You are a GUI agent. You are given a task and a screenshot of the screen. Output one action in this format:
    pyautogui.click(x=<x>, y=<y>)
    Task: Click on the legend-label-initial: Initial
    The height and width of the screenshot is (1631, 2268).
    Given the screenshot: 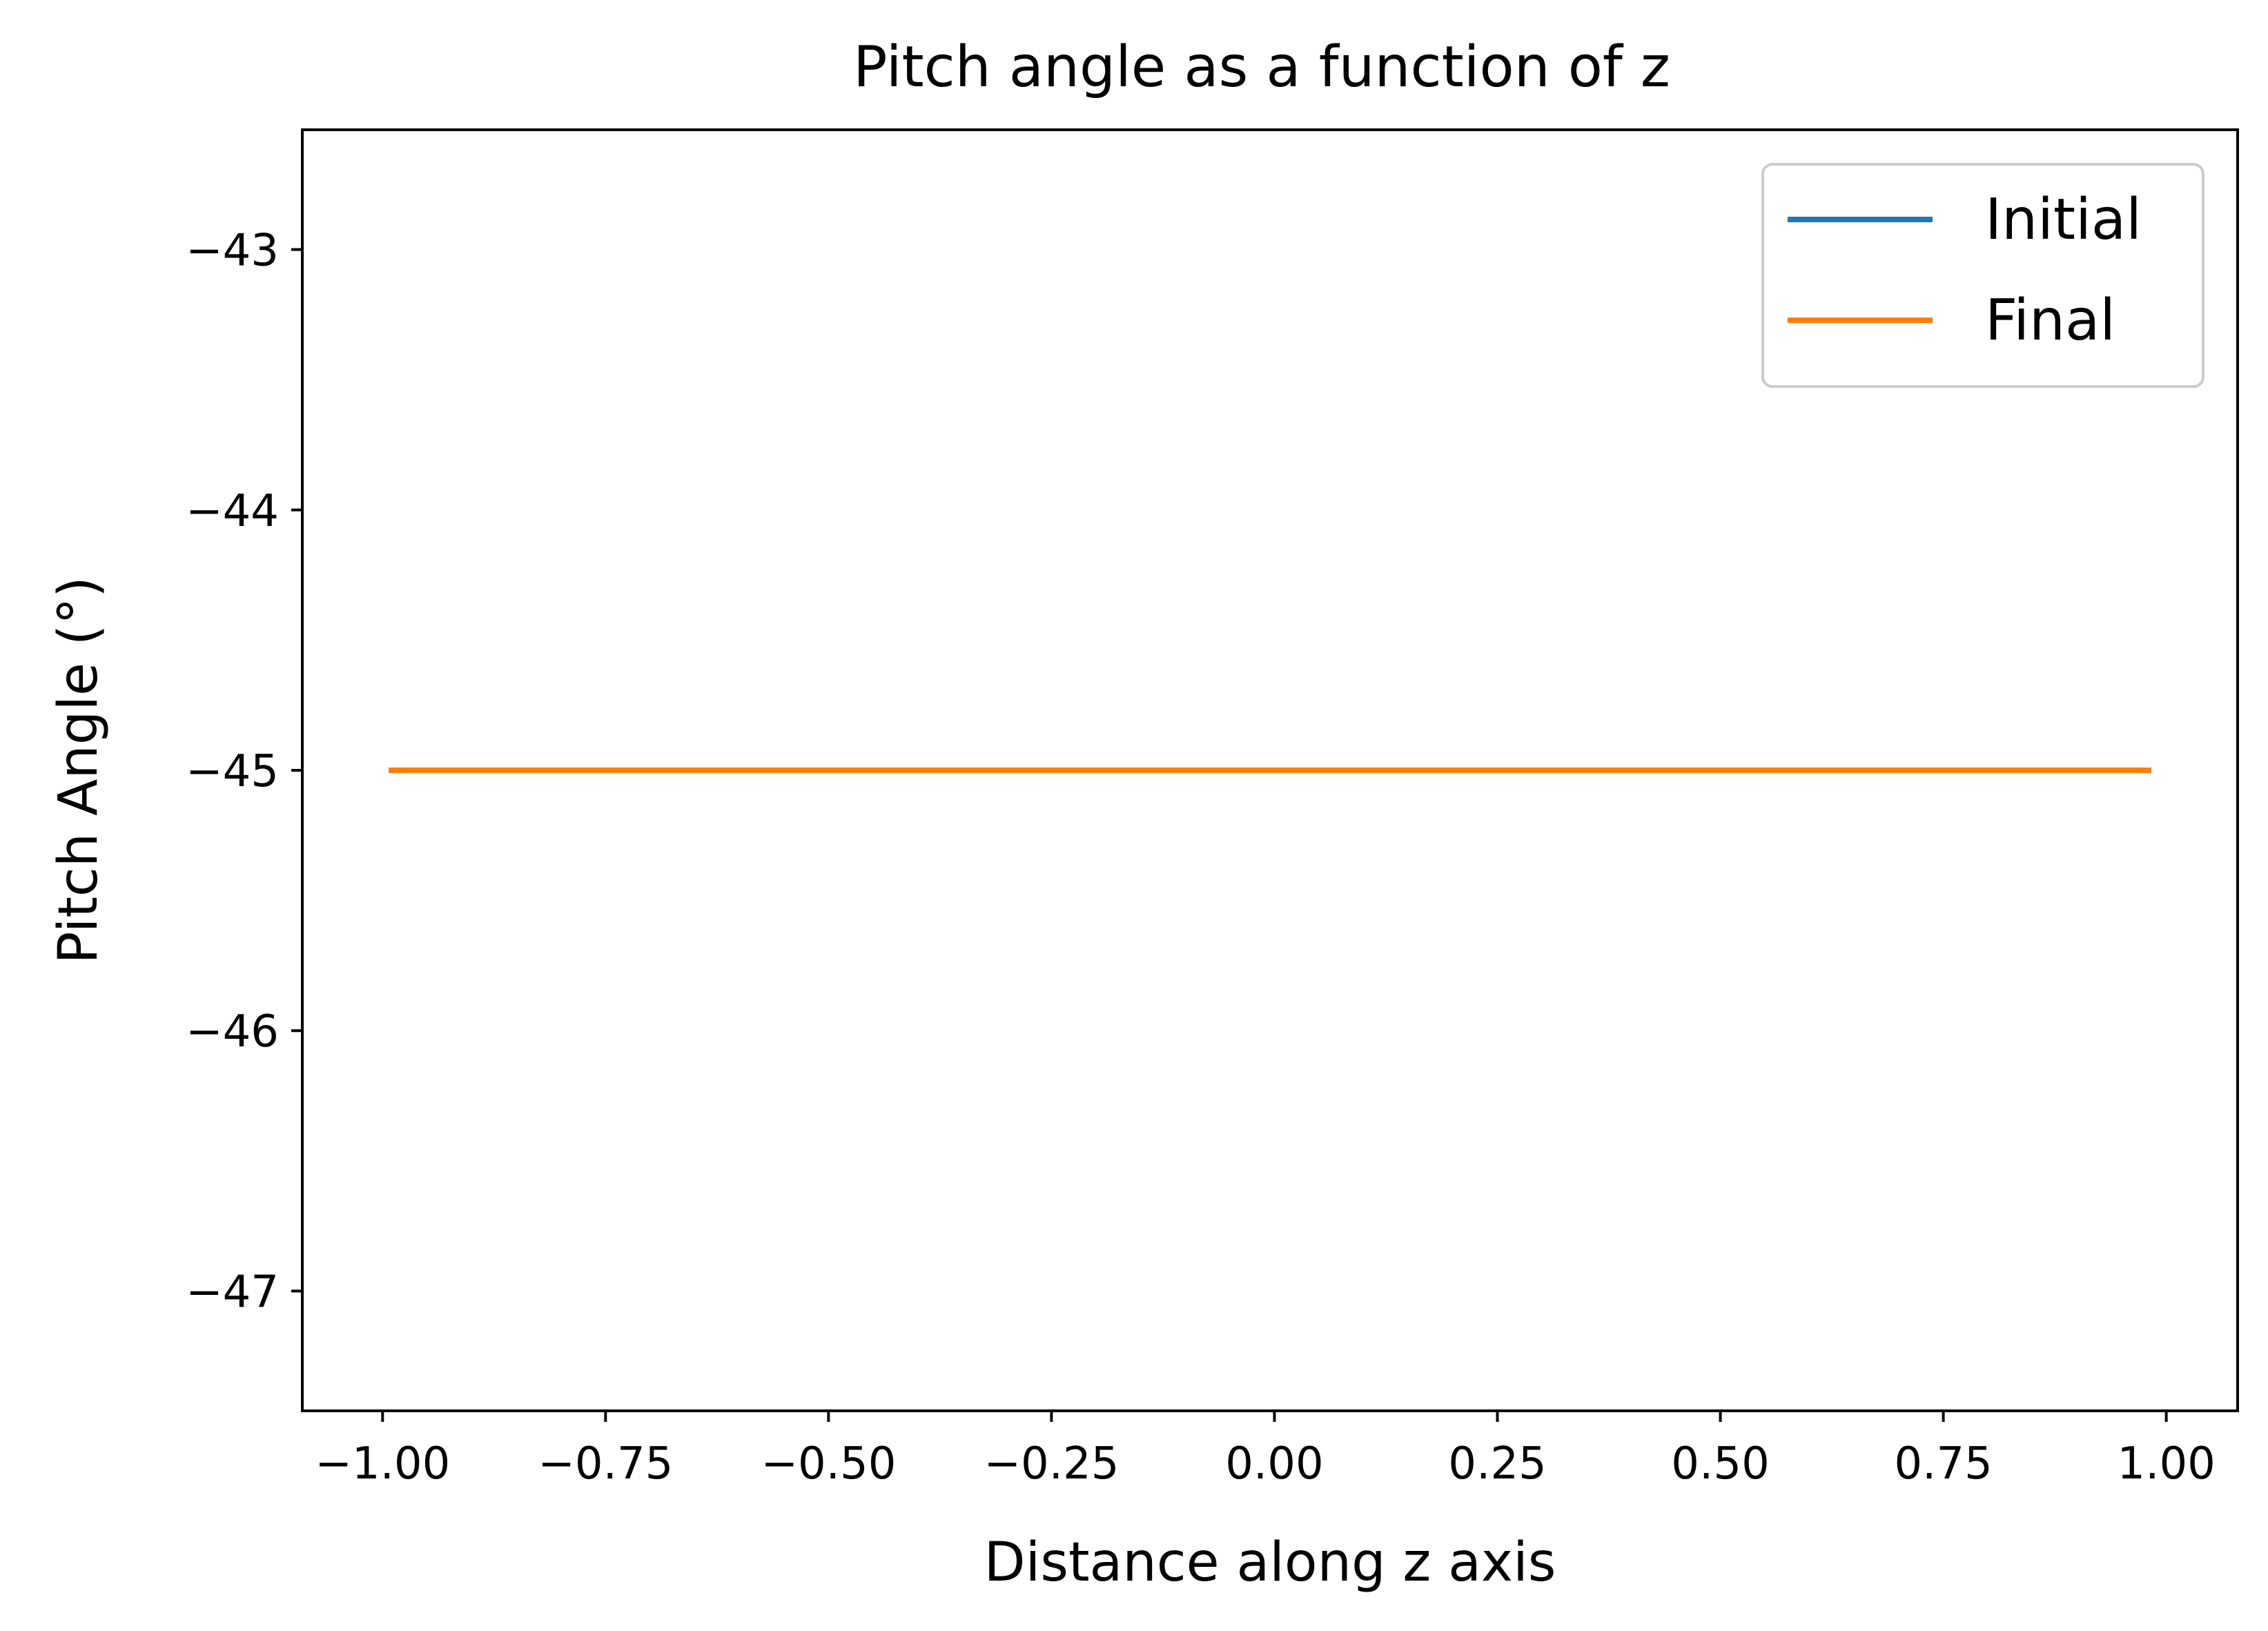 What is the action you would take?
    pyautogui.click(x=2063, y=220)
    